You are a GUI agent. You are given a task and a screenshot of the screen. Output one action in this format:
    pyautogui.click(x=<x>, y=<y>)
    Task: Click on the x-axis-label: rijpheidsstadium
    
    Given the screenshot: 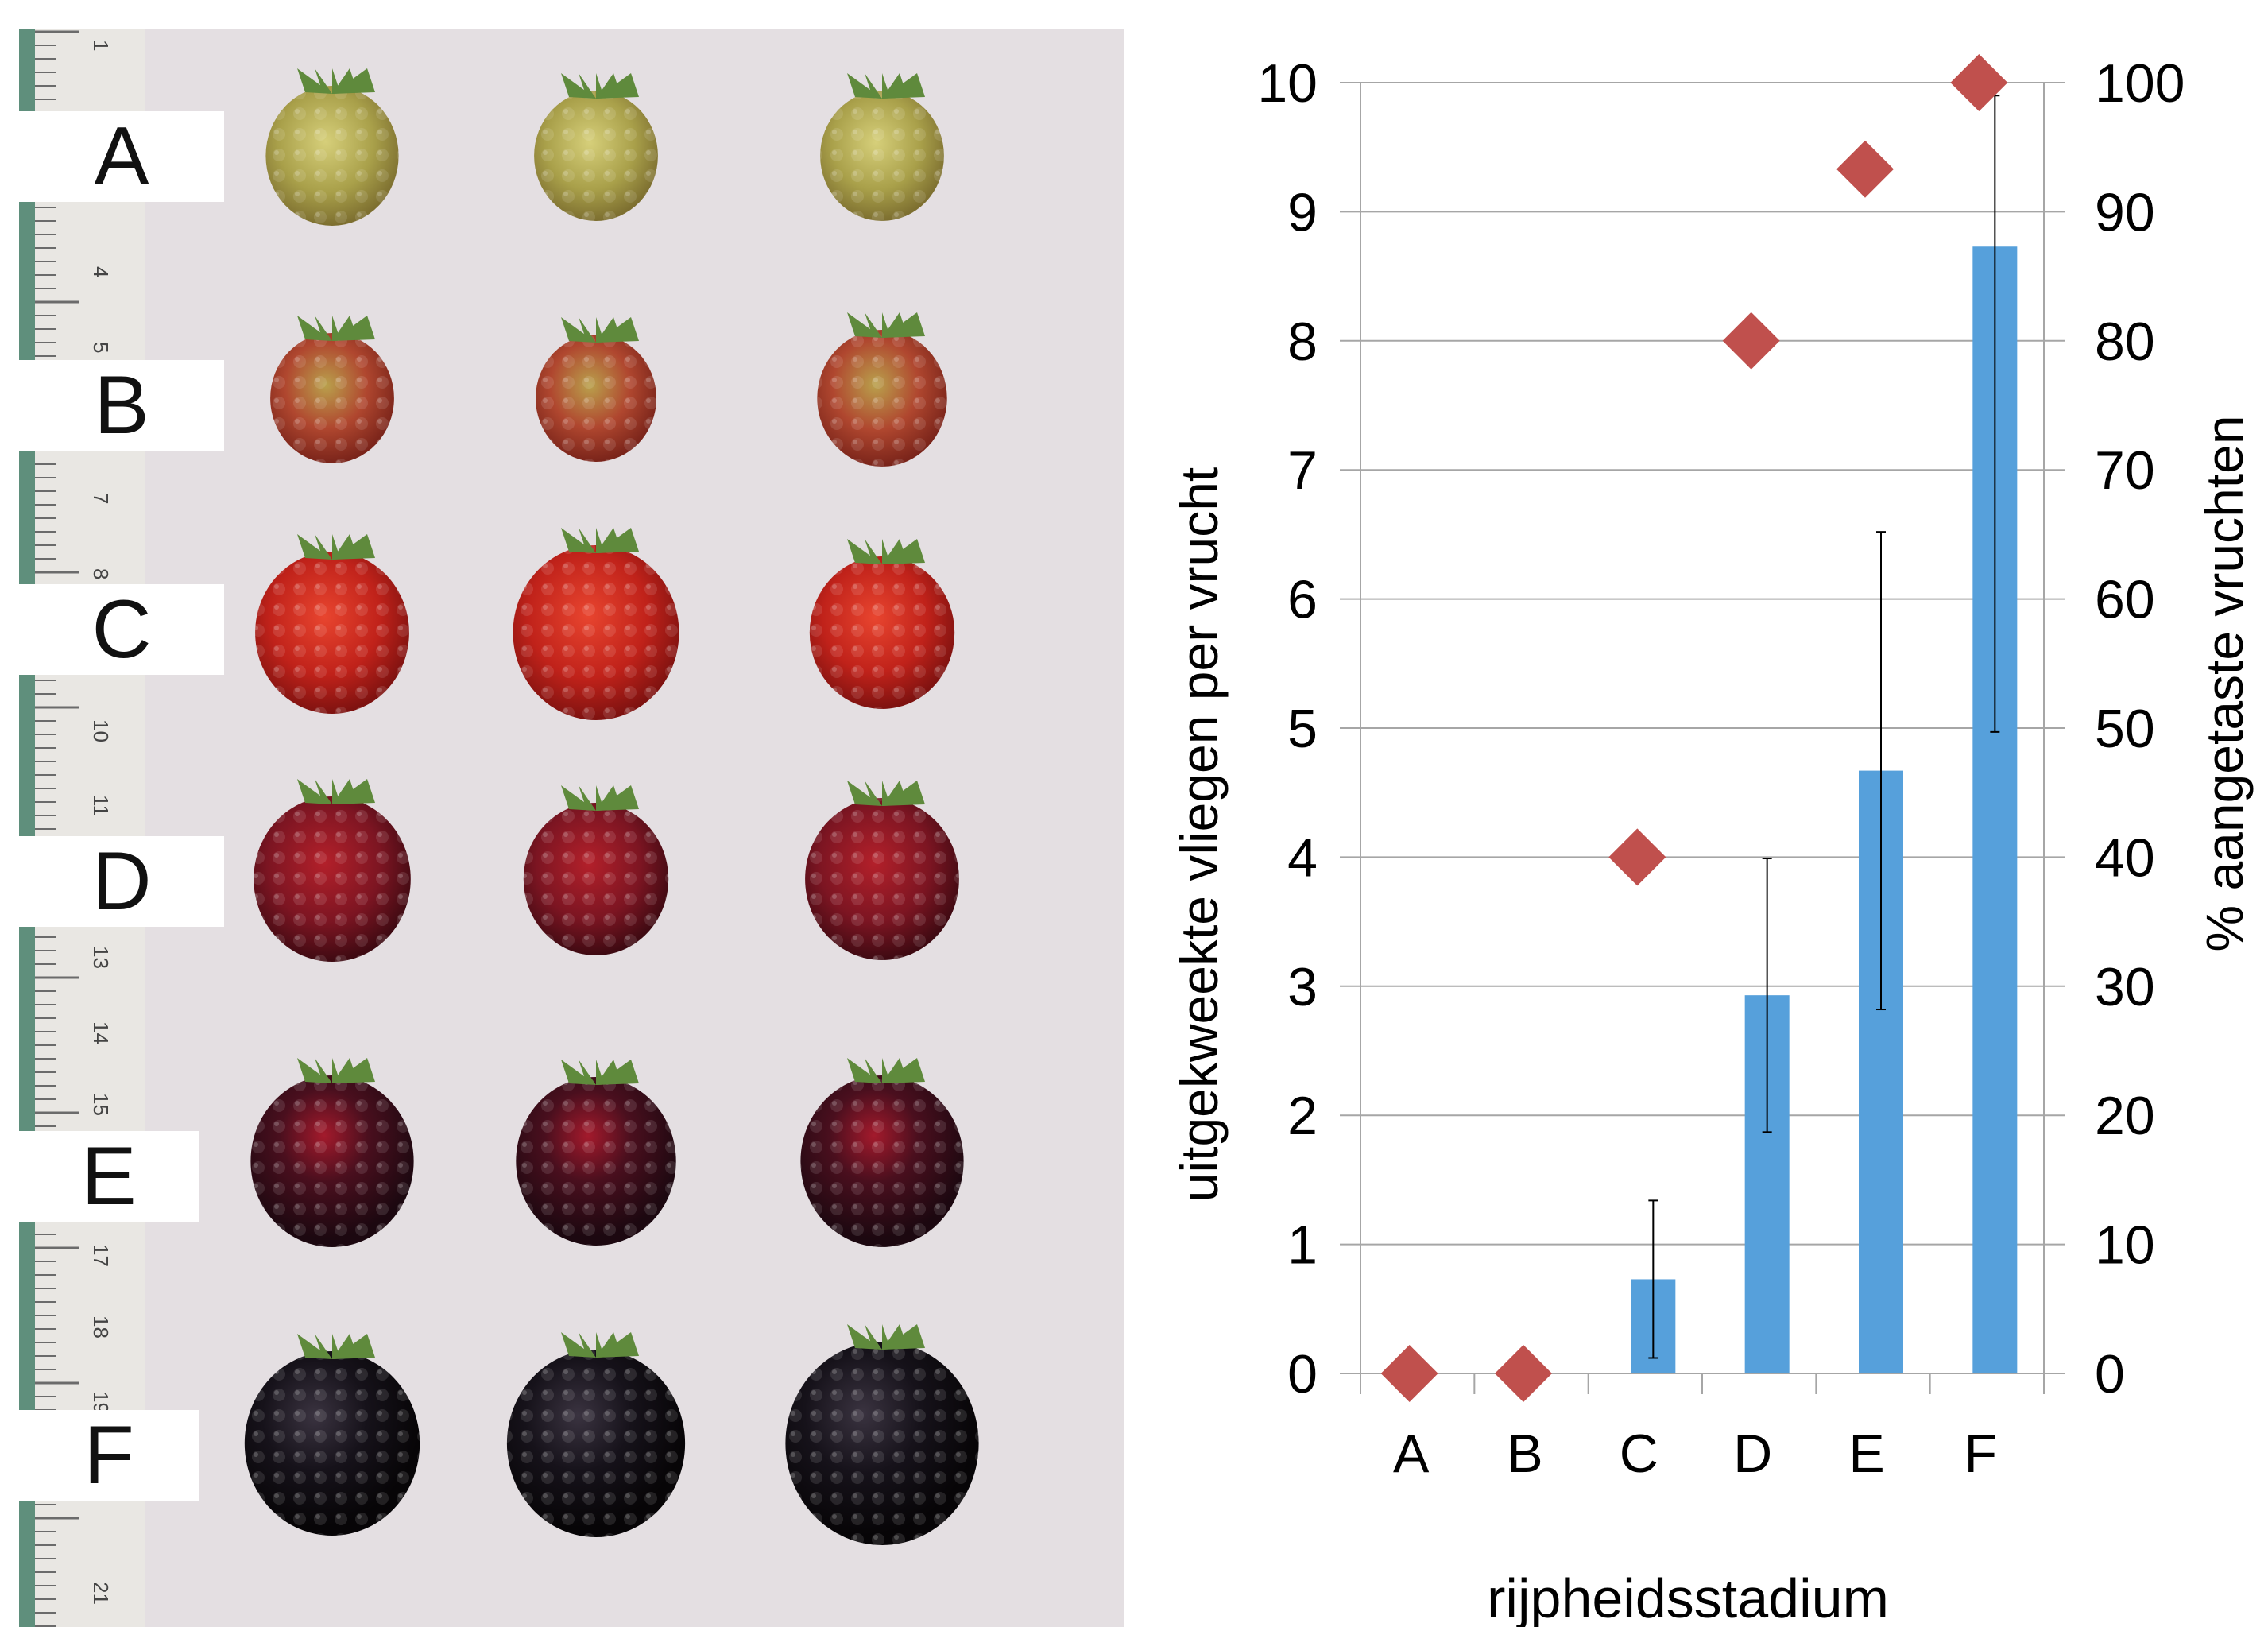 What is the action you would take?
    pyautogui.click(x=1688, y=1597)
    